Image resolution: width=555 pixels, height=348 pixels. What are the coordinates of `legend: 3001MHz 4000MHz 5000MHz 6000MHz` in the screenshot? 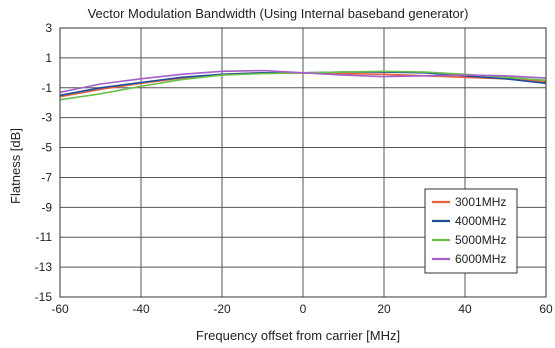 It's located at (471, 231).